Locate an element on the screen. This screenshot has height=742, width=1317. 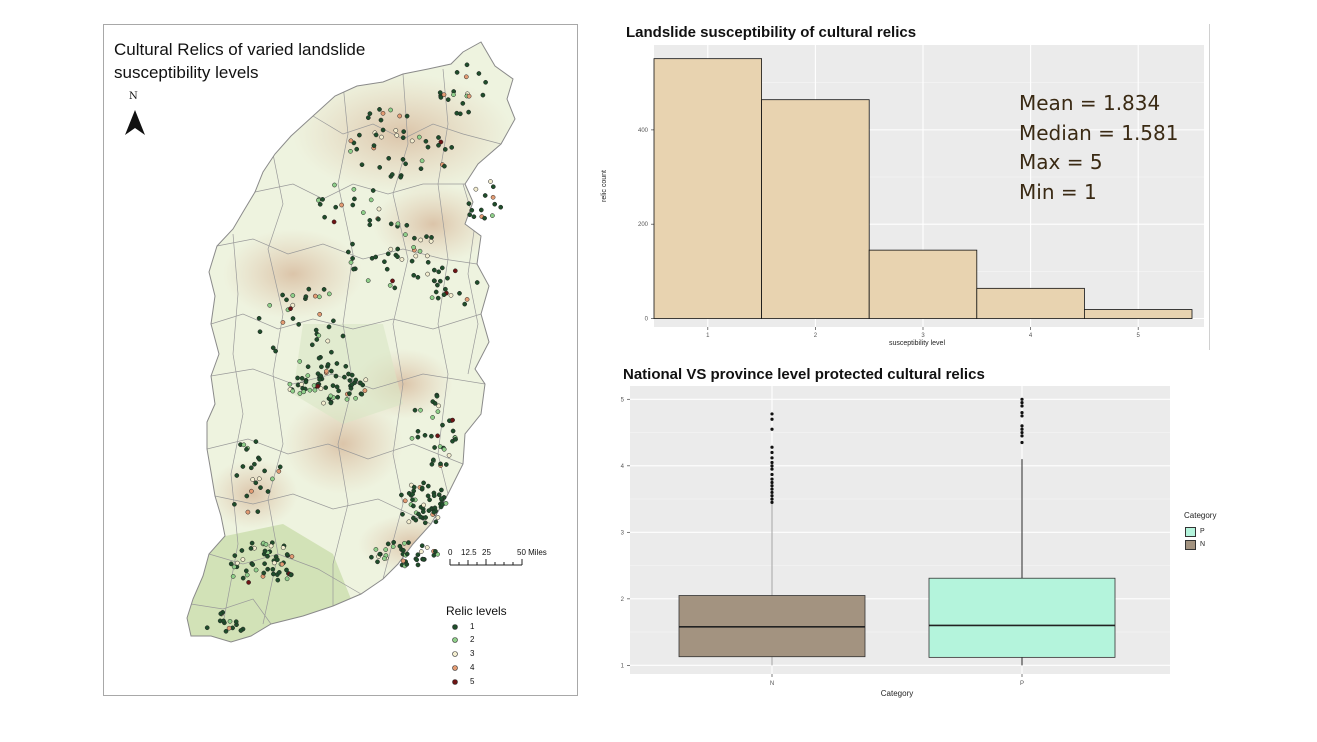
histogram-y-tick-label: 200 is located at coordinates (643, 225).